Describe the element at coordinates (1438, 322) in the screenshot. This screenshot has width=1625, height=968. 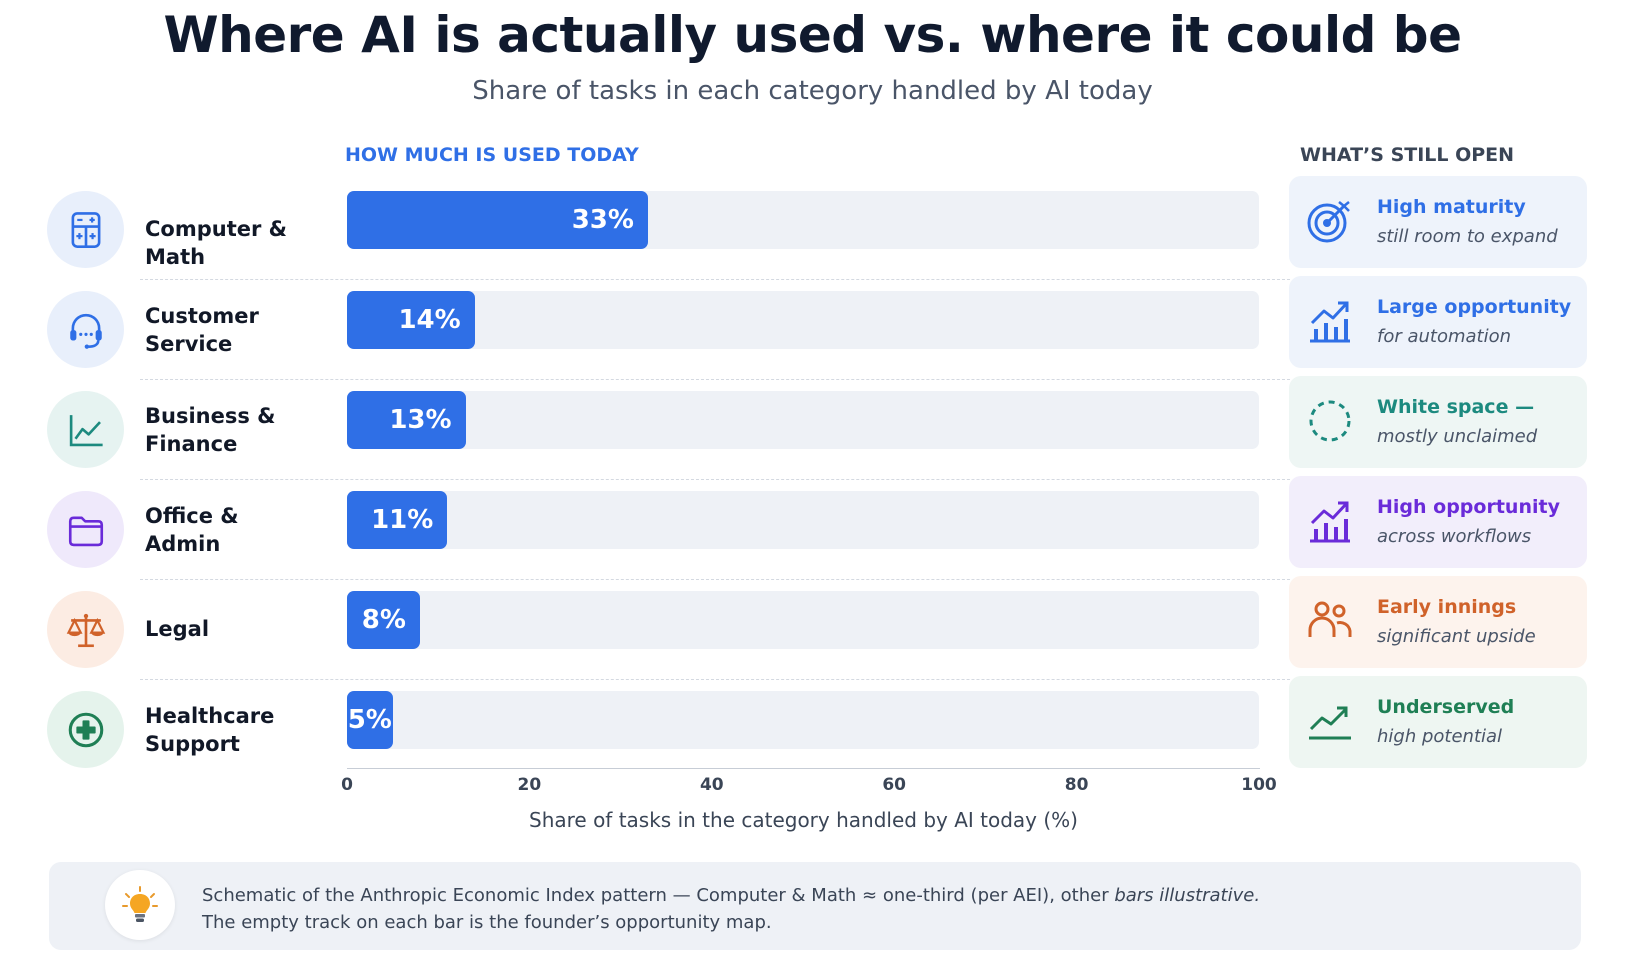
I see `opportunity-card-customer-service: Large opportunity for automation` at that location.